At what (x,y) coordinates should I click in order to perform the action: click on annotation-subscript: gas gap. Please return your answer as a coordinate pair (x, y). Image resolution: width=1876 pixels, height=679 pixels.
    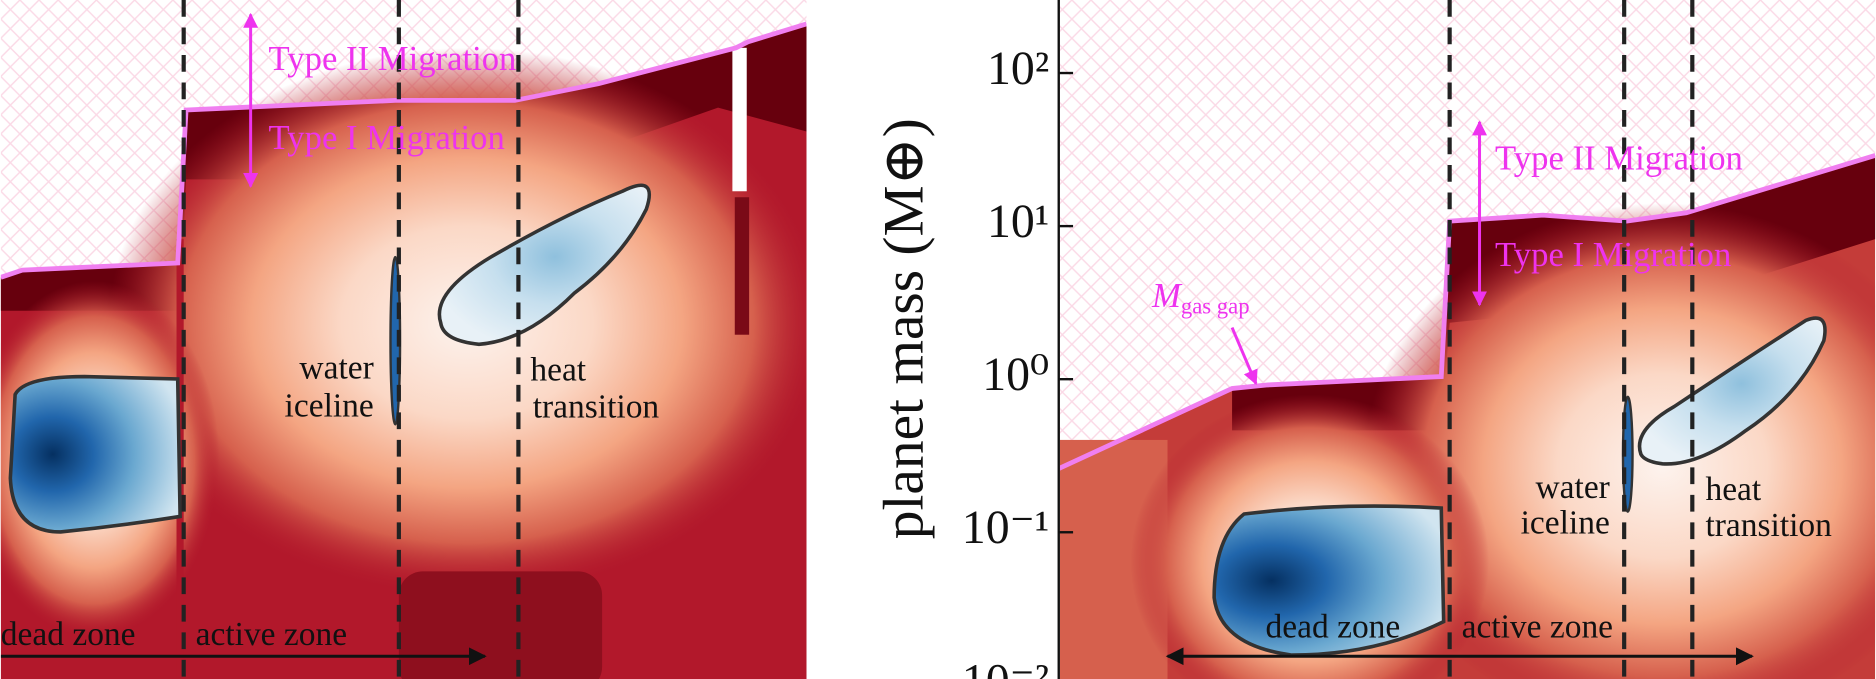
    Looking at the image, I should click on (1215, 306).